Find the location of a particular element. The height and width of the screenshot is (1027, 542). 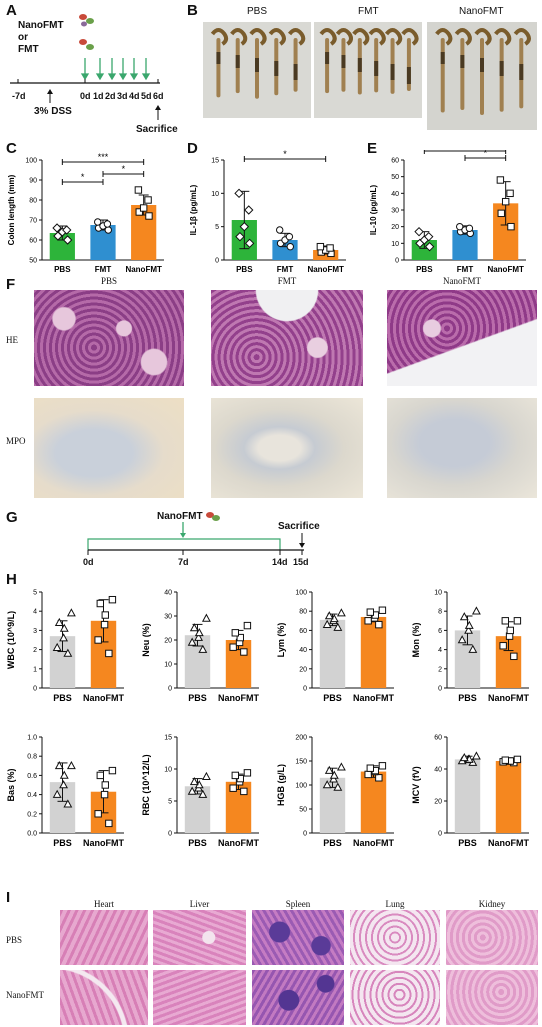

neu-chart: 0 10 20 30 40 Neu (%) PBS NanoFMT is located at coordinates (200, 647).